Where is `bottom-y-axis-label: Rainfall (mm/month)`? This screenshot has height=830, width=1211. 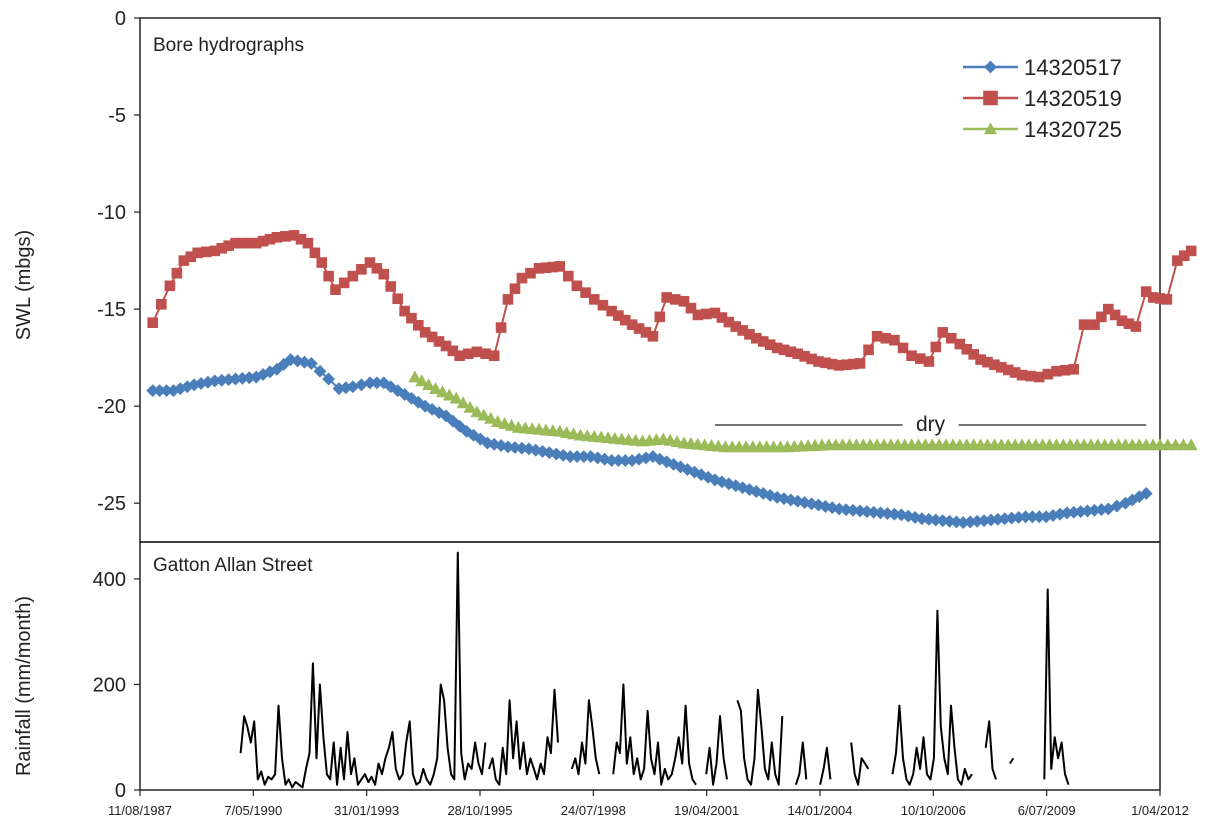
bottom-y-axis-label: Rainfall (mm/month) is located at coordinates (24, 686).